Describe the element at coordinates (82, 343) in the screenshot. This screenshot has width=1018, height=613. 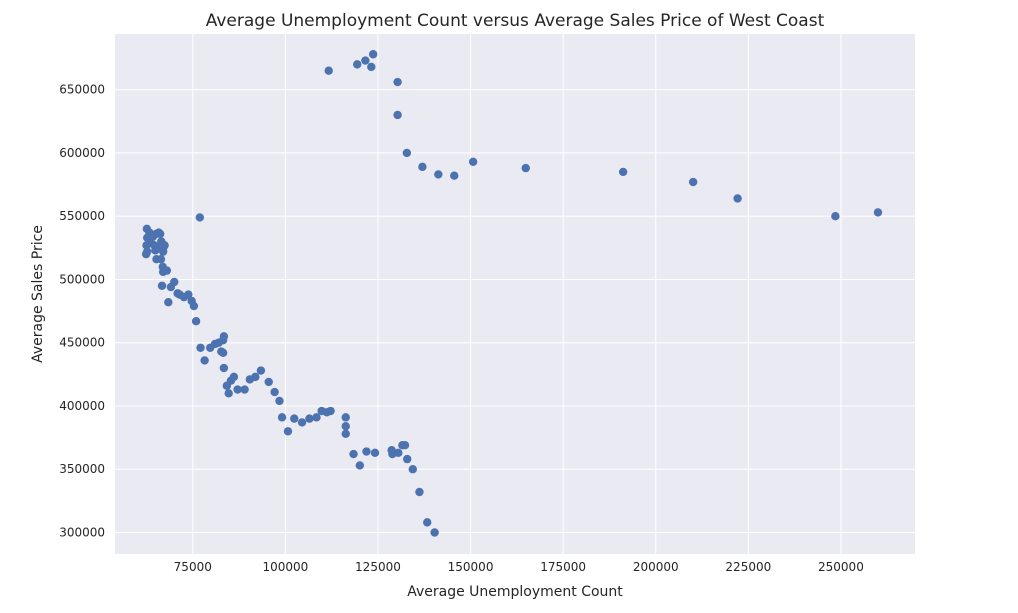
I see `y-tick-label: 450000` at that location.